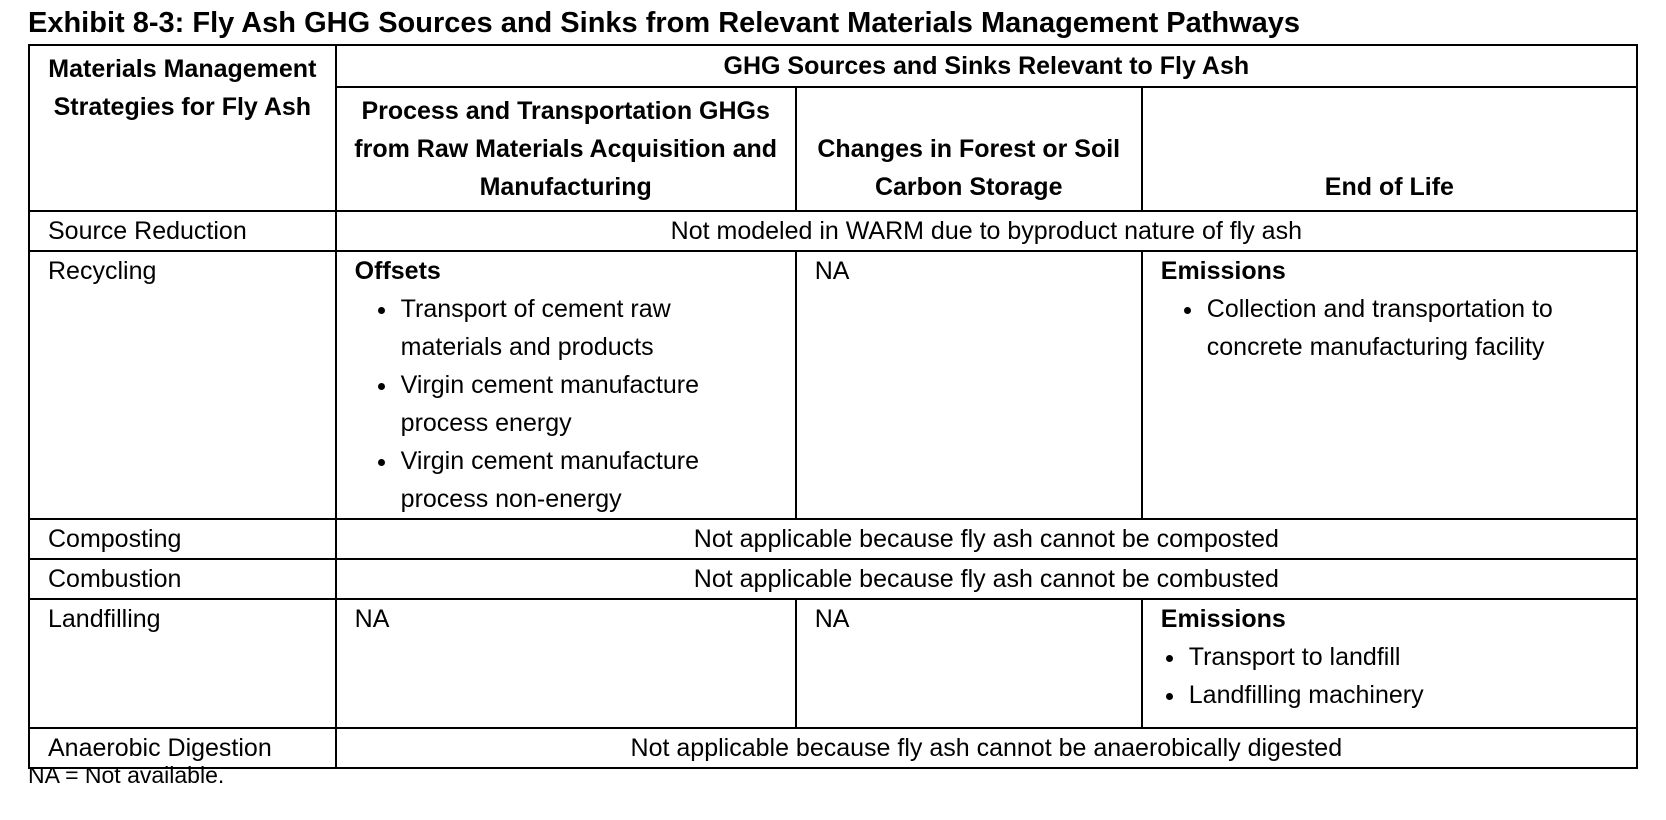  I want to click on landfilling-process-cell: NA, so click(565, 663).